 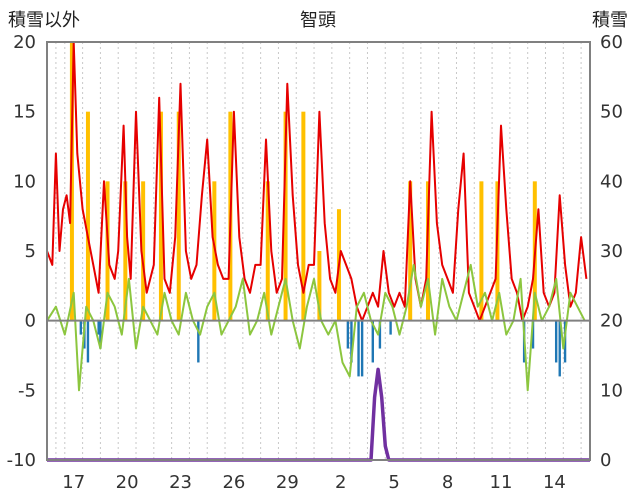 I want to click on left-tick-label: -10, so click(x=21, y=460).